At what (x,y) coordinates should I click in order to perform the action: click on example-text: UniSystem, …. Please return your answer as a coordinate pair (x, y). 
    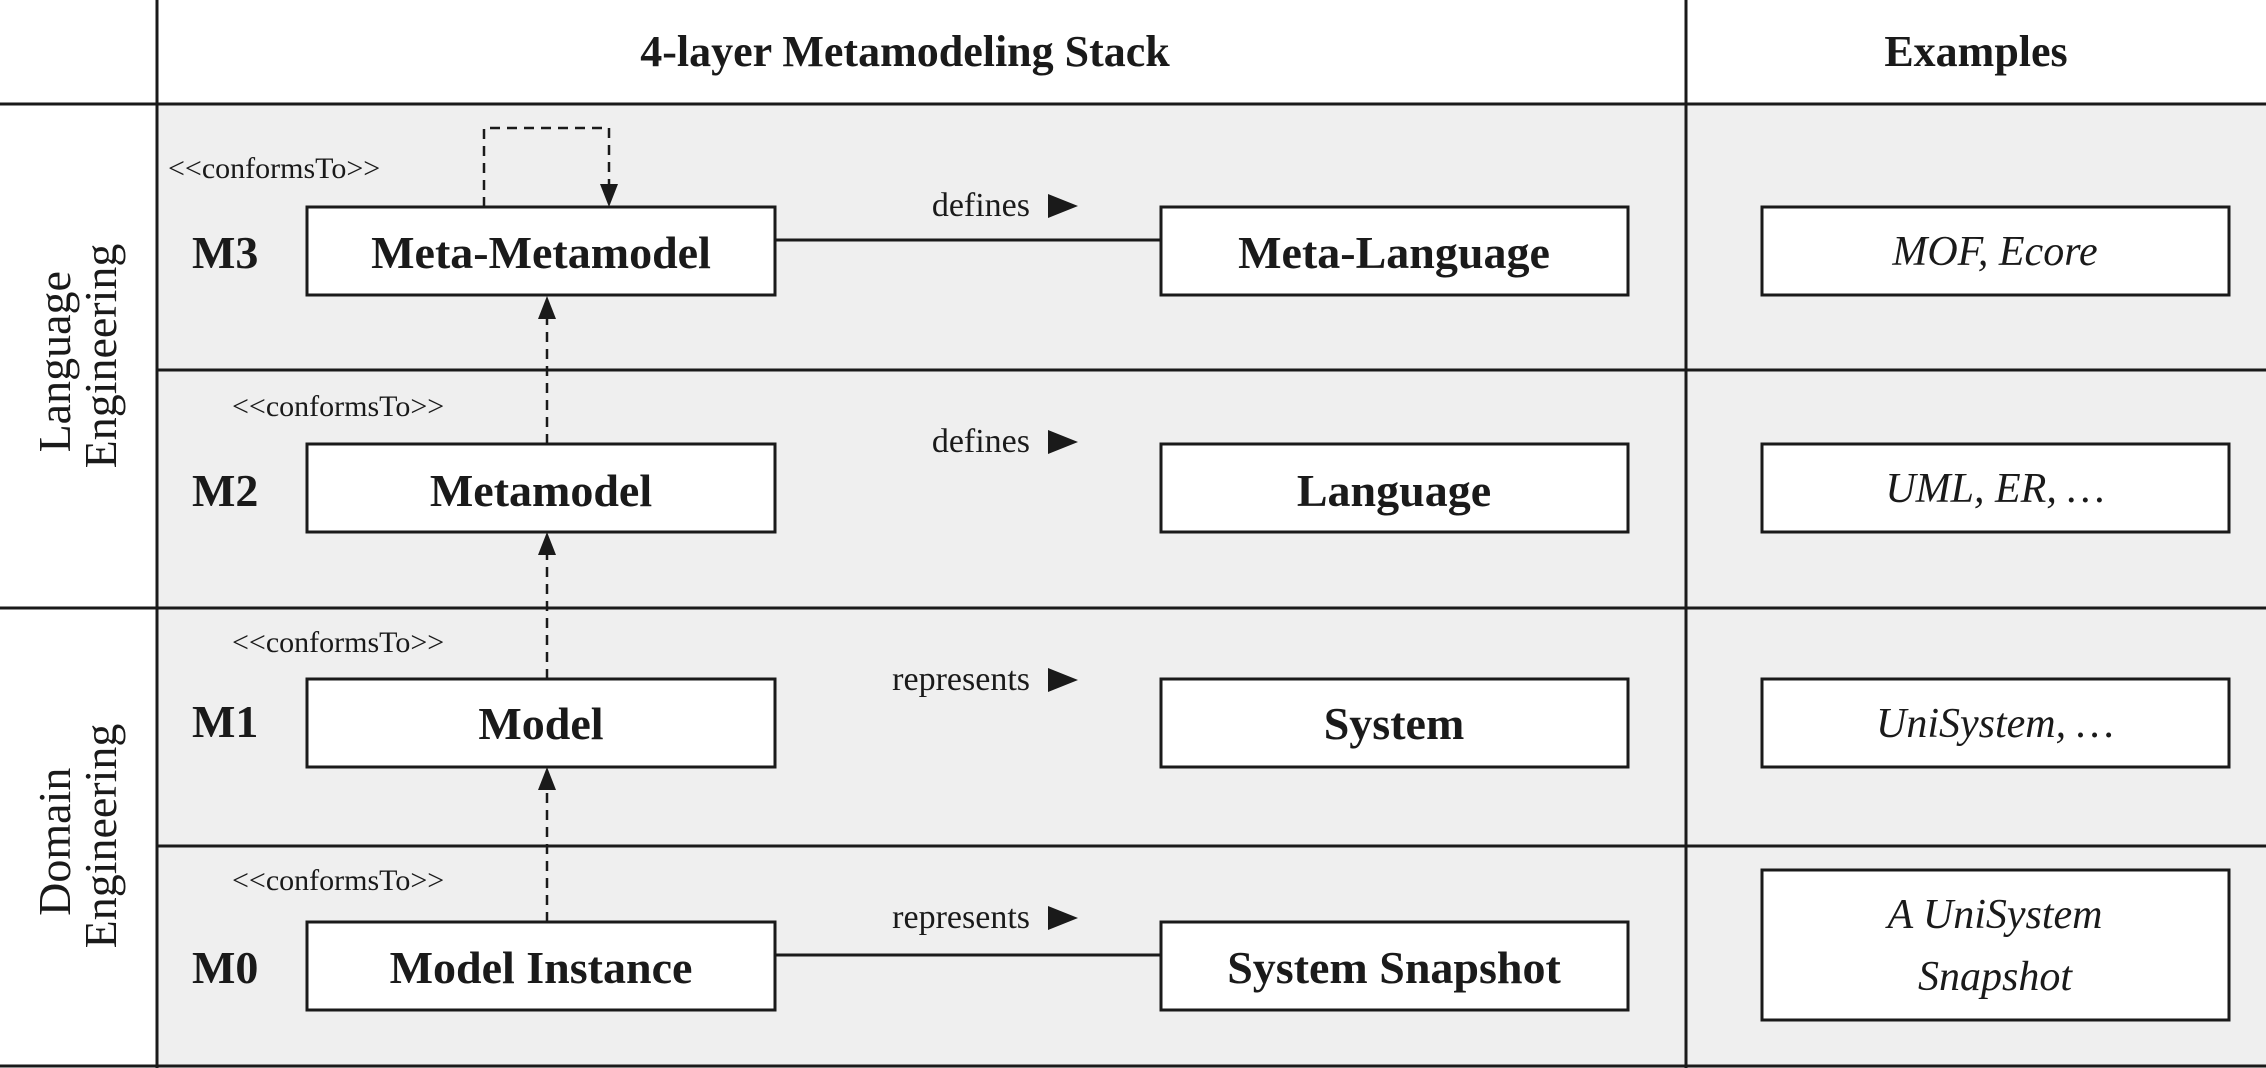
    Looking at the image, I should click on (1995, 724).